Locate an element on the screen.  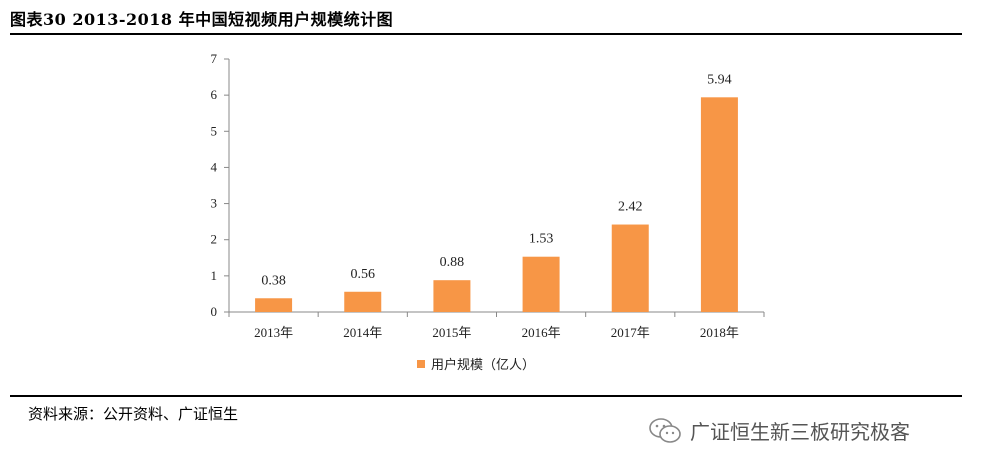
y-tick-label: 4 is located at coordinates (214, 166).